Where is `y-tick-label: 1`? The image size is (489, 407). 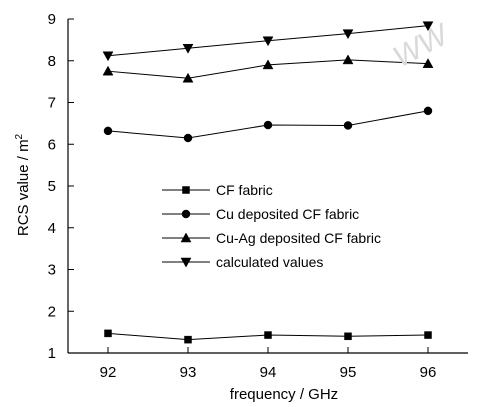
y-tick-label: 1 is located at coordinates (52, 353).